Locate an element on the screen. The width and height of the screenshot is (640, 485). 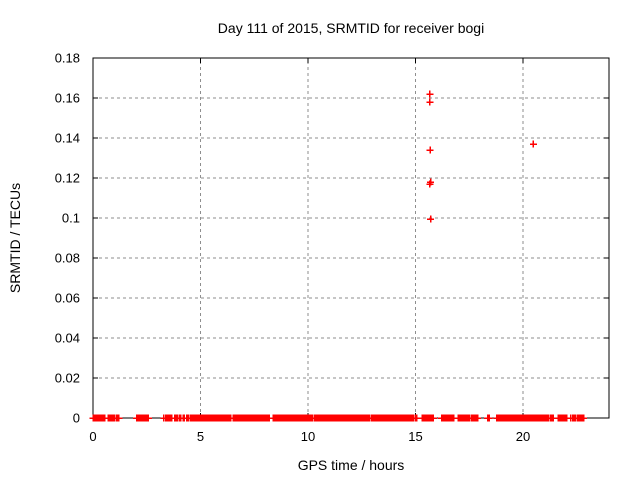
x-tick-label: 20 is located at coordinates (523, 436).